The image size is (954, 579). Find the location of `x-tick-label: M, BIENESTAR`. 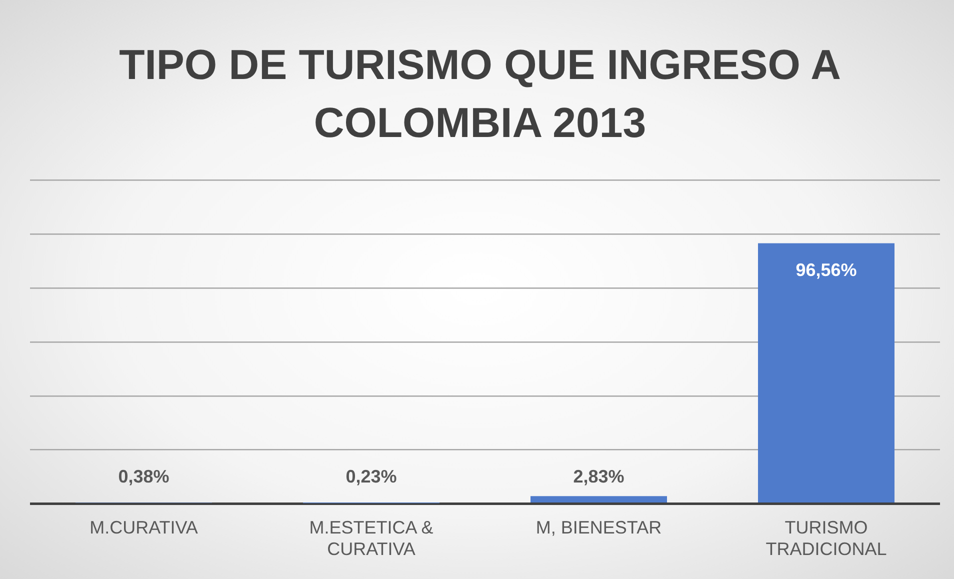

x-tick-label: M, BIENESTAR is located at coordinates (599, 528).